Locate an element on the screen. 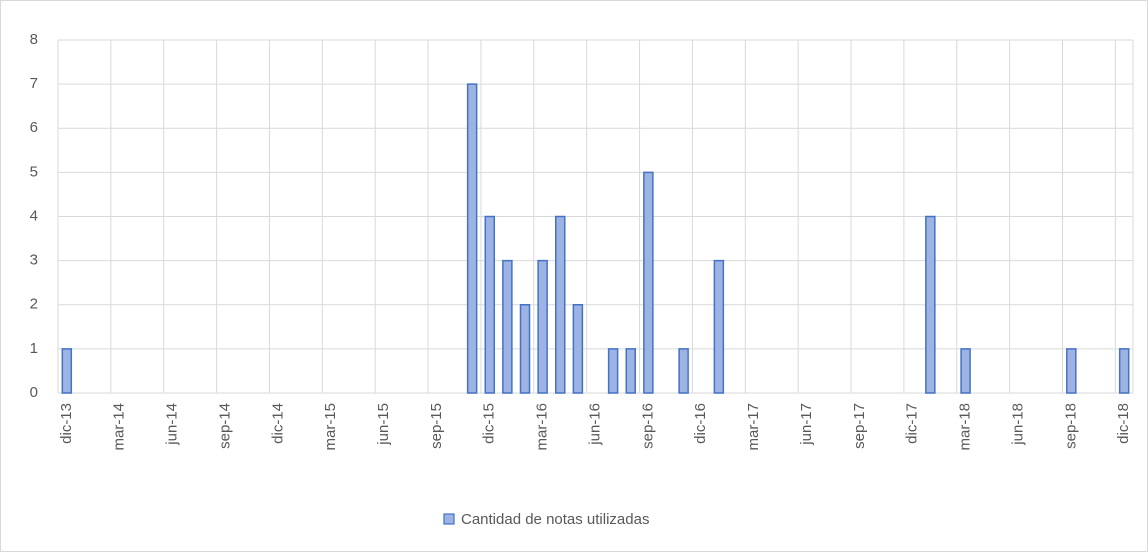  x-tick-label: jun-18 is located at coordinates (1017, 424).